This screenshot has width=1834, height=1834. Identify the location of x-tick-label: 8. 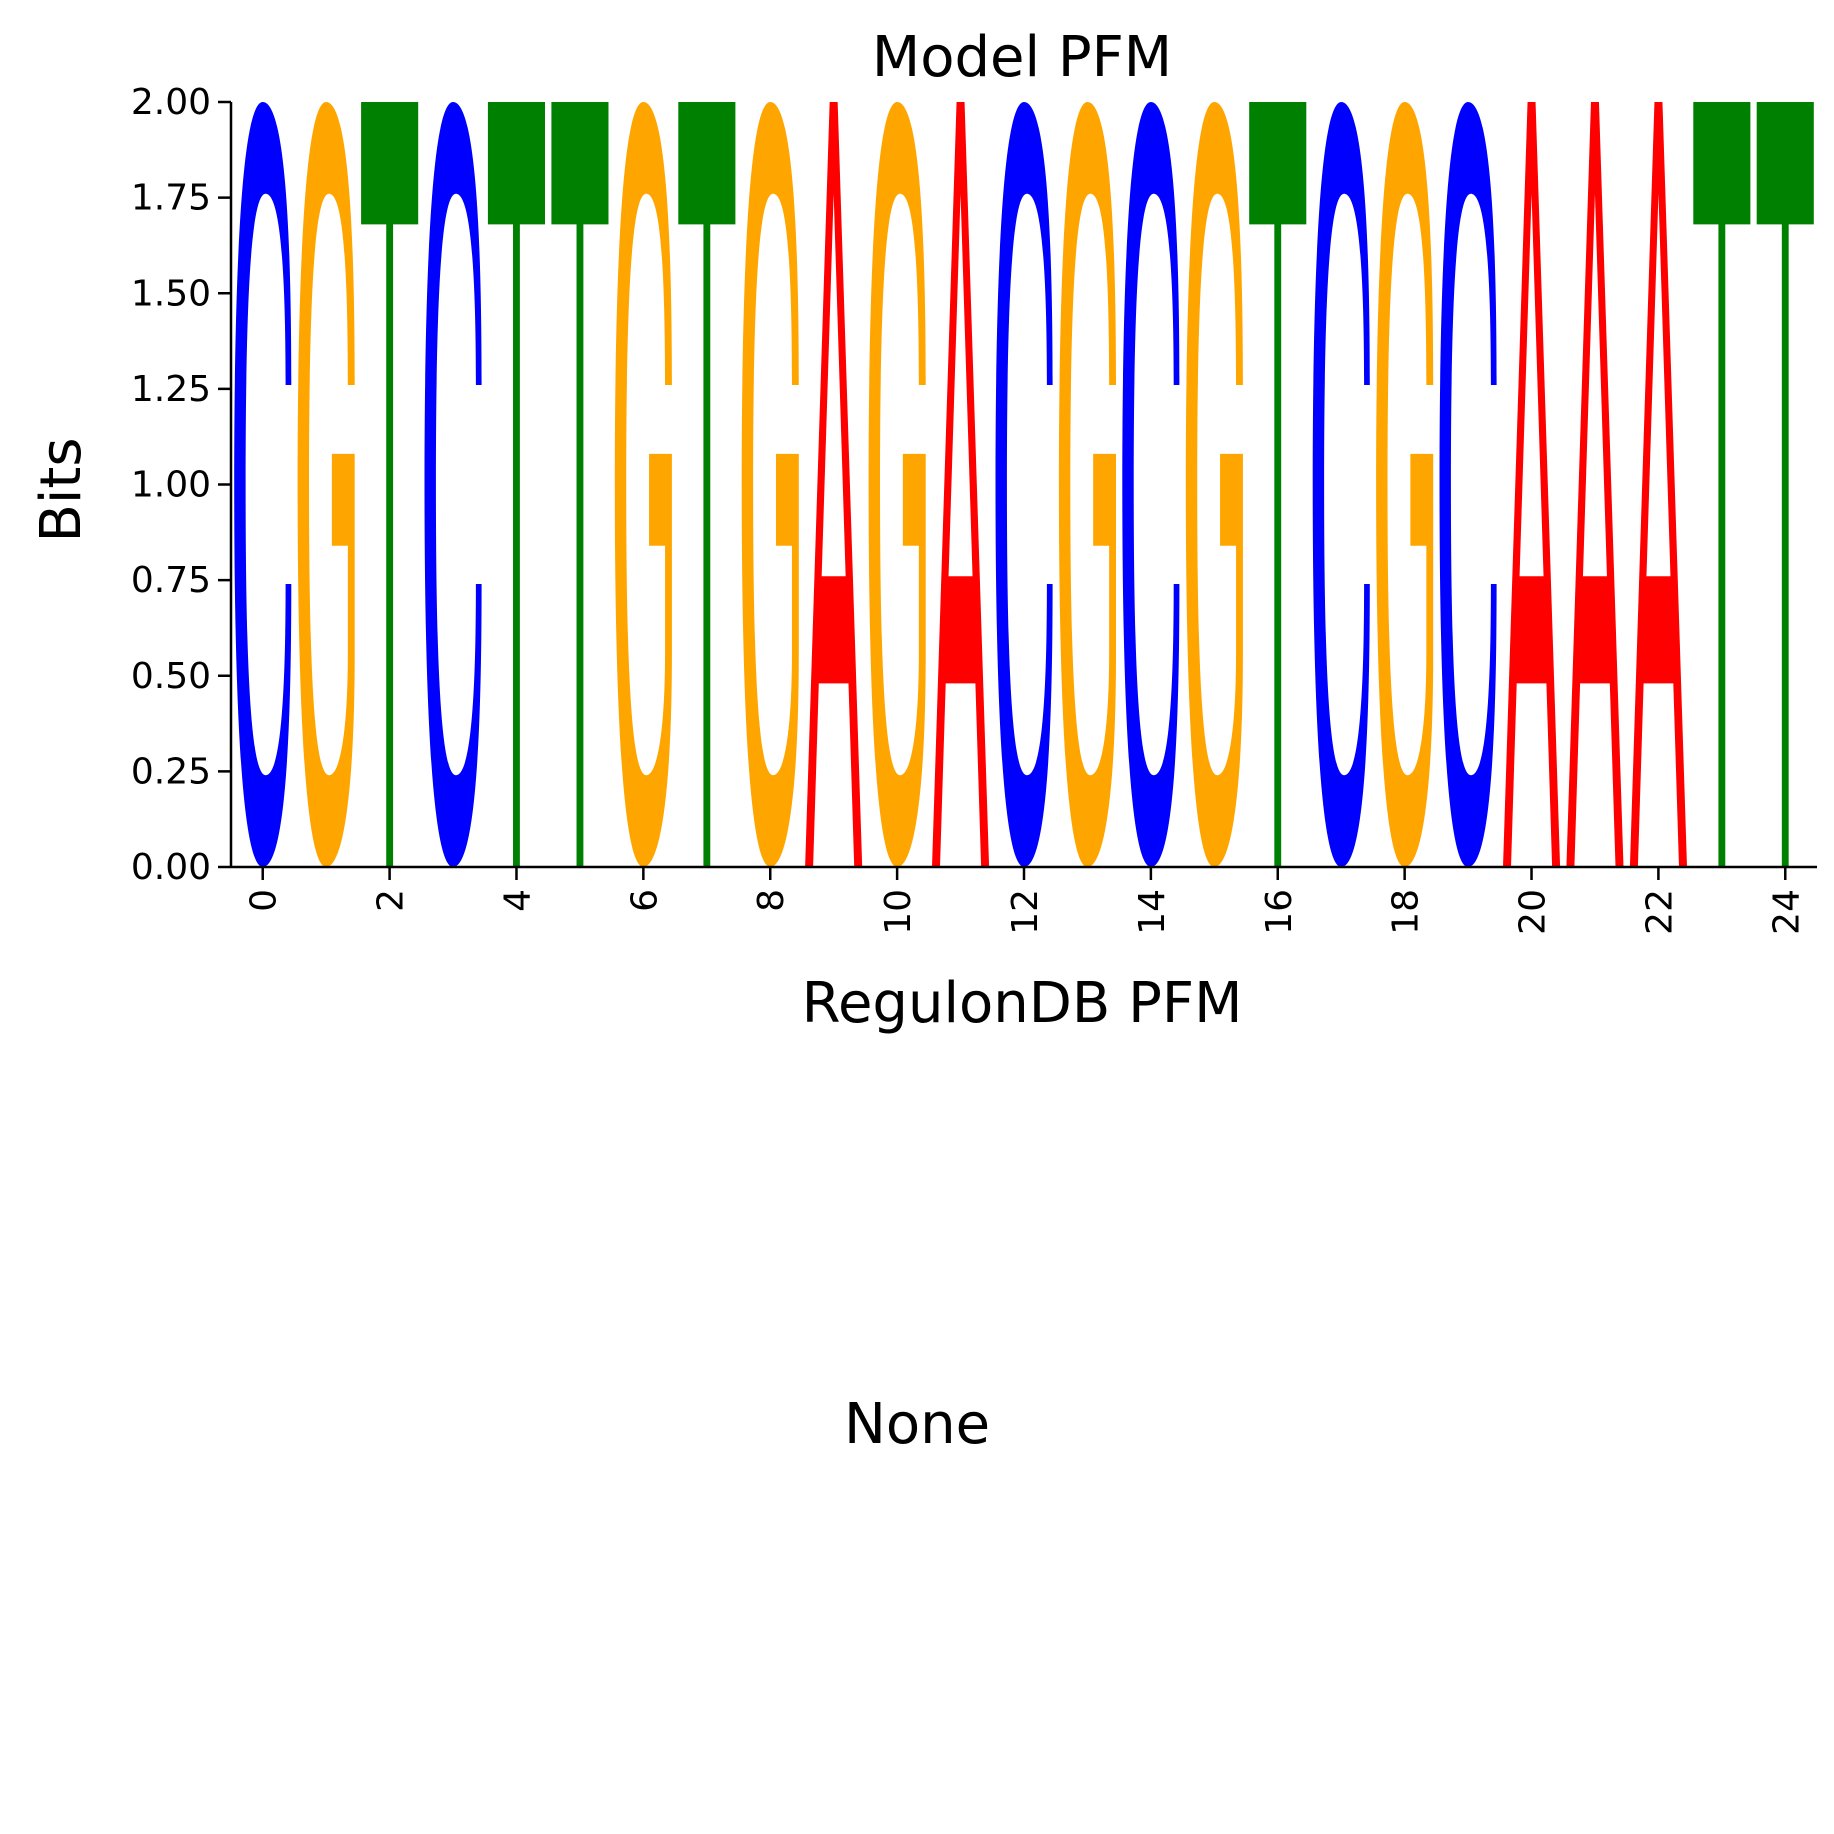
(771, 900).